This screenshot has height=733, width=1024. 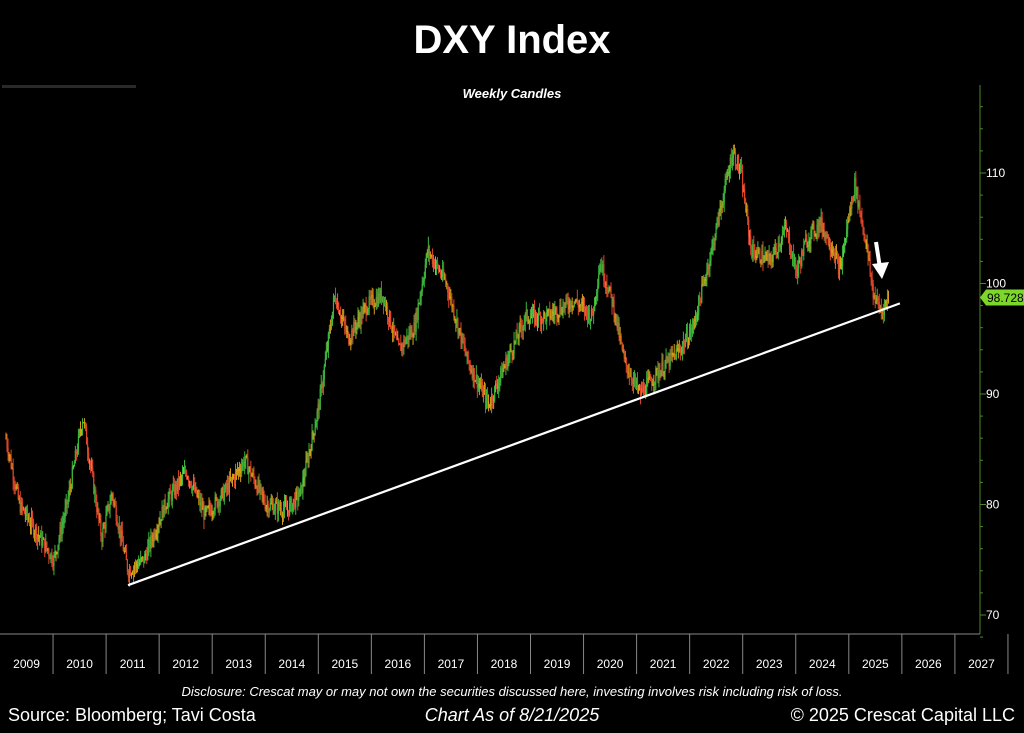 I want to click on last-value-label: 98.728, so click(x=1005, y=298).